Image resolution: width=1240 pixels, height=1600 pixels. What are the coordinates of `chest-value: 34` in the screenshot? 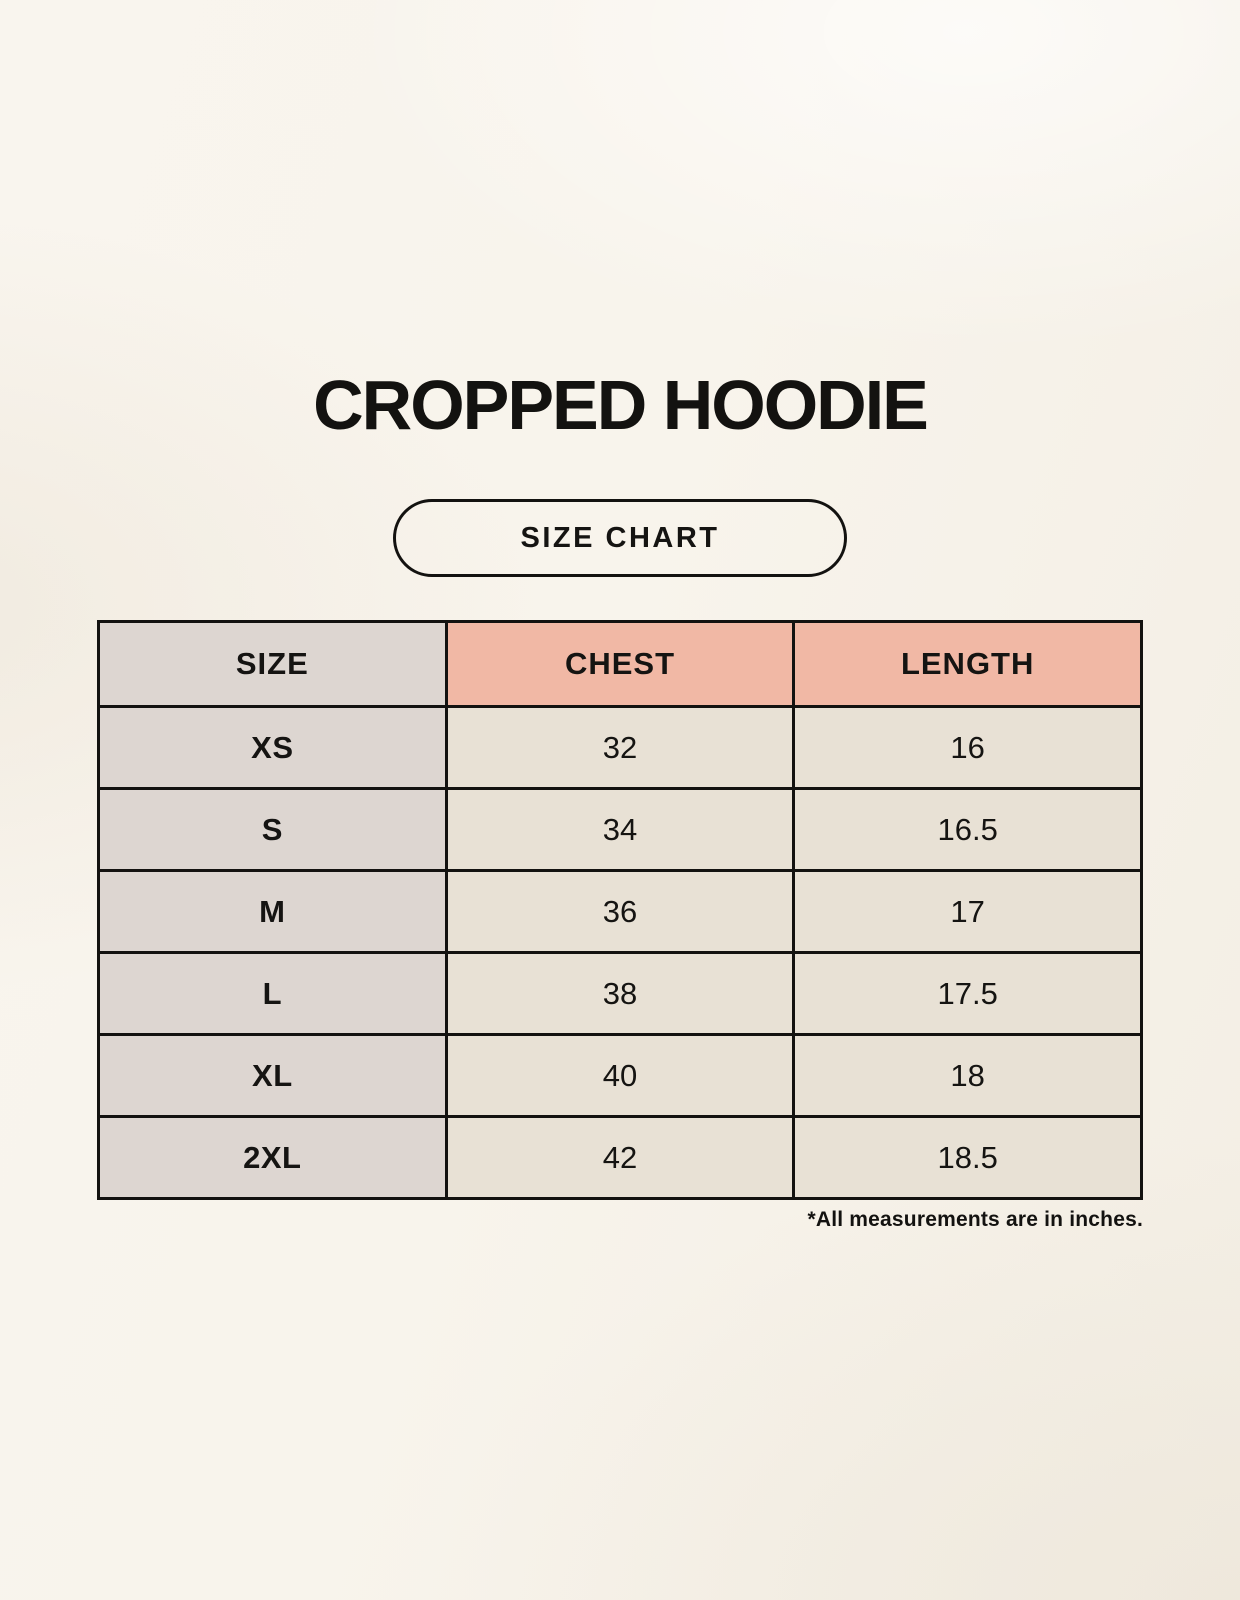 It's located at (620, 829).